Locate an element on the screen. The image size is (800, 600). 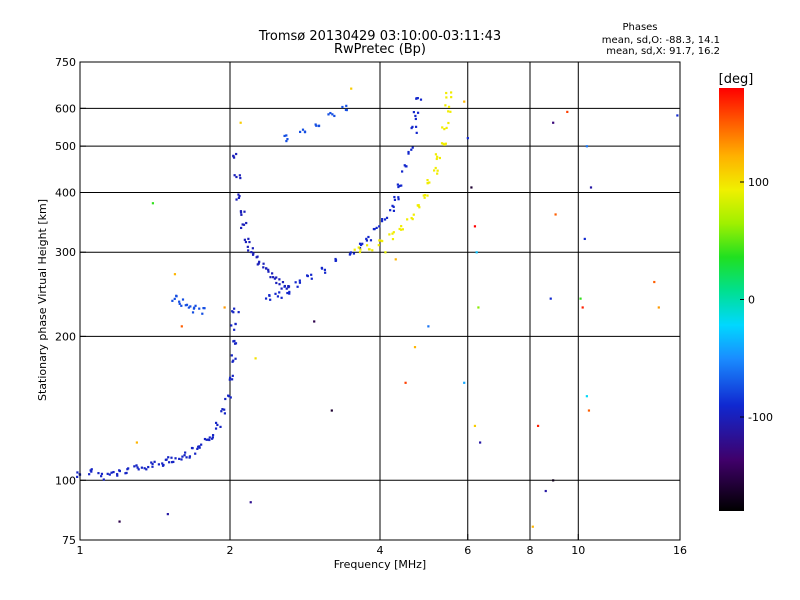
x-tick-label: 2 is located at coordinates (230, 550).